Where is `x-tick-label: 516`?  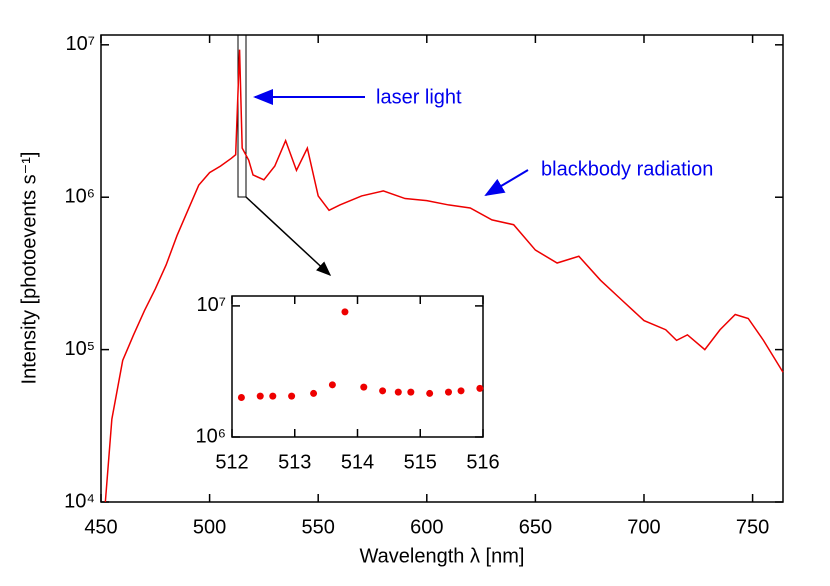
x-tick-label: 516 is located at coordinates (482, 462).